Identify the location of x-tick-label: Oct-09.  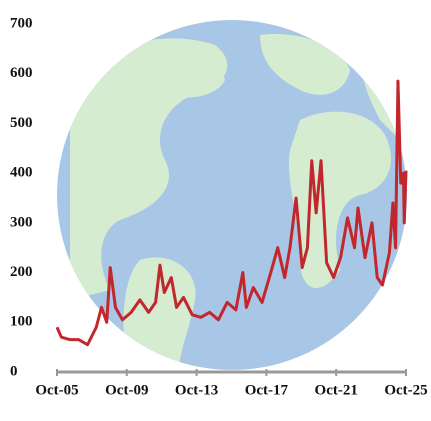
(126, 390).